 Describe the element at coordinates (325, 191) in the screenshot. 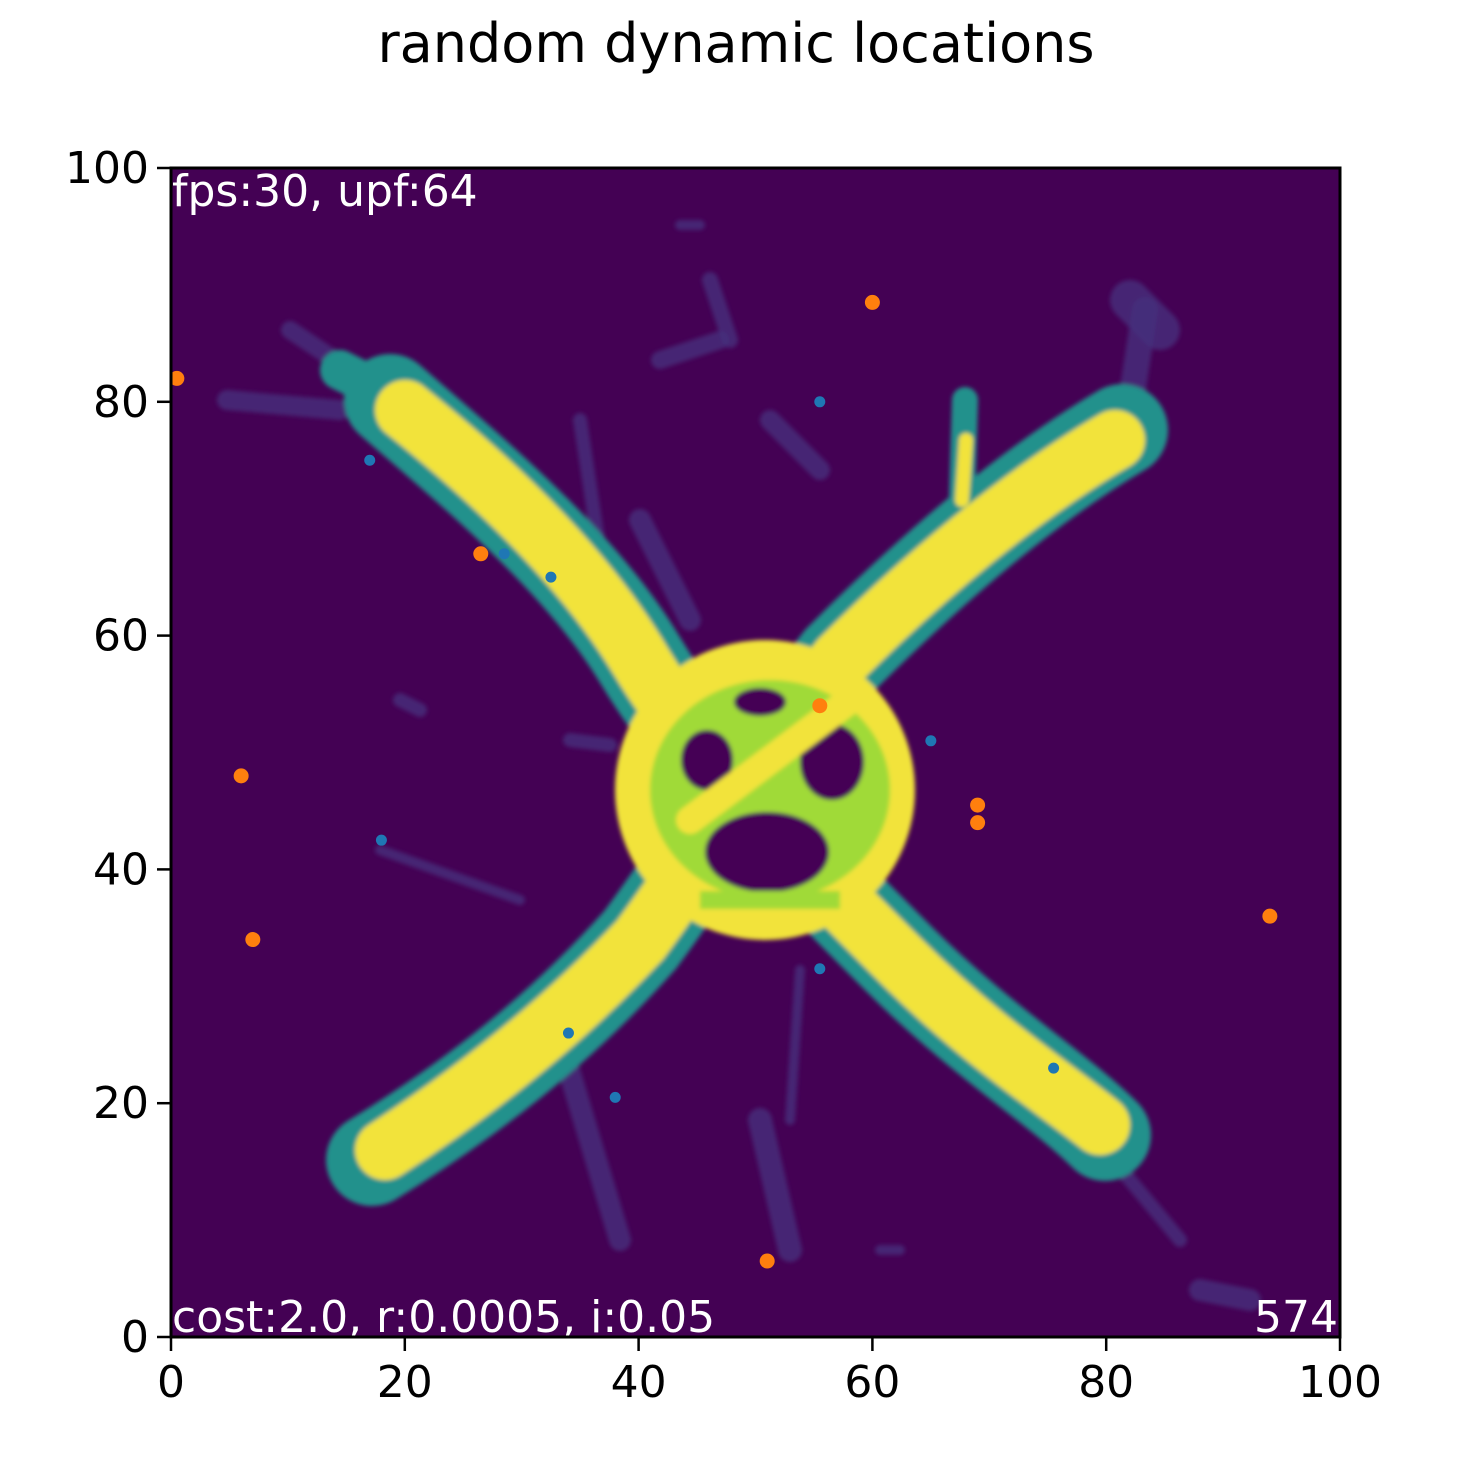

I see `annotation-top-left: fps:30, upf:64` at that location.